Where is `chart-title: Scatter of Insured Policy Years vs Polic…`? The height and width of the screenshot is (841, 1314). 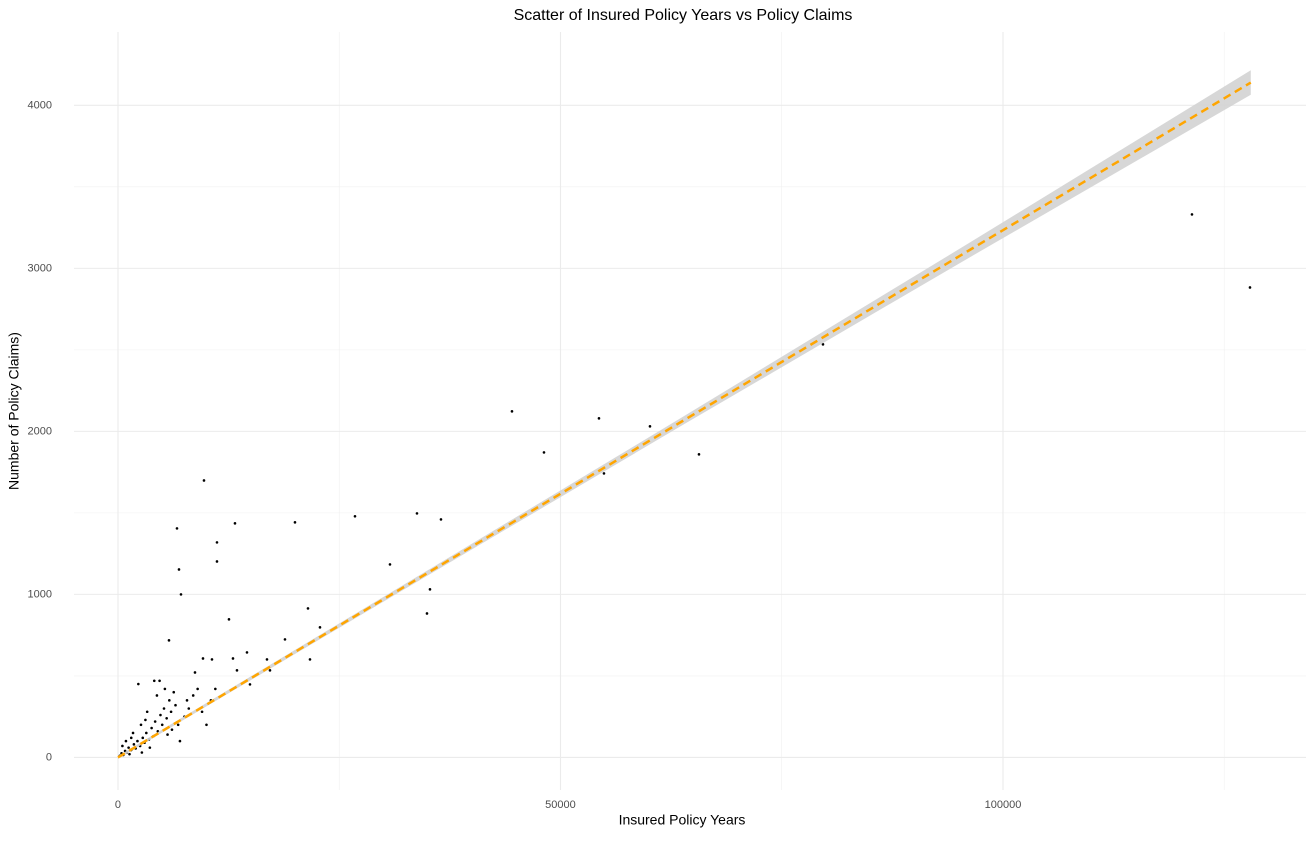 chart-title: Scatter of Insured Policy Years vs Polic… is located at coordinates (683, 15).